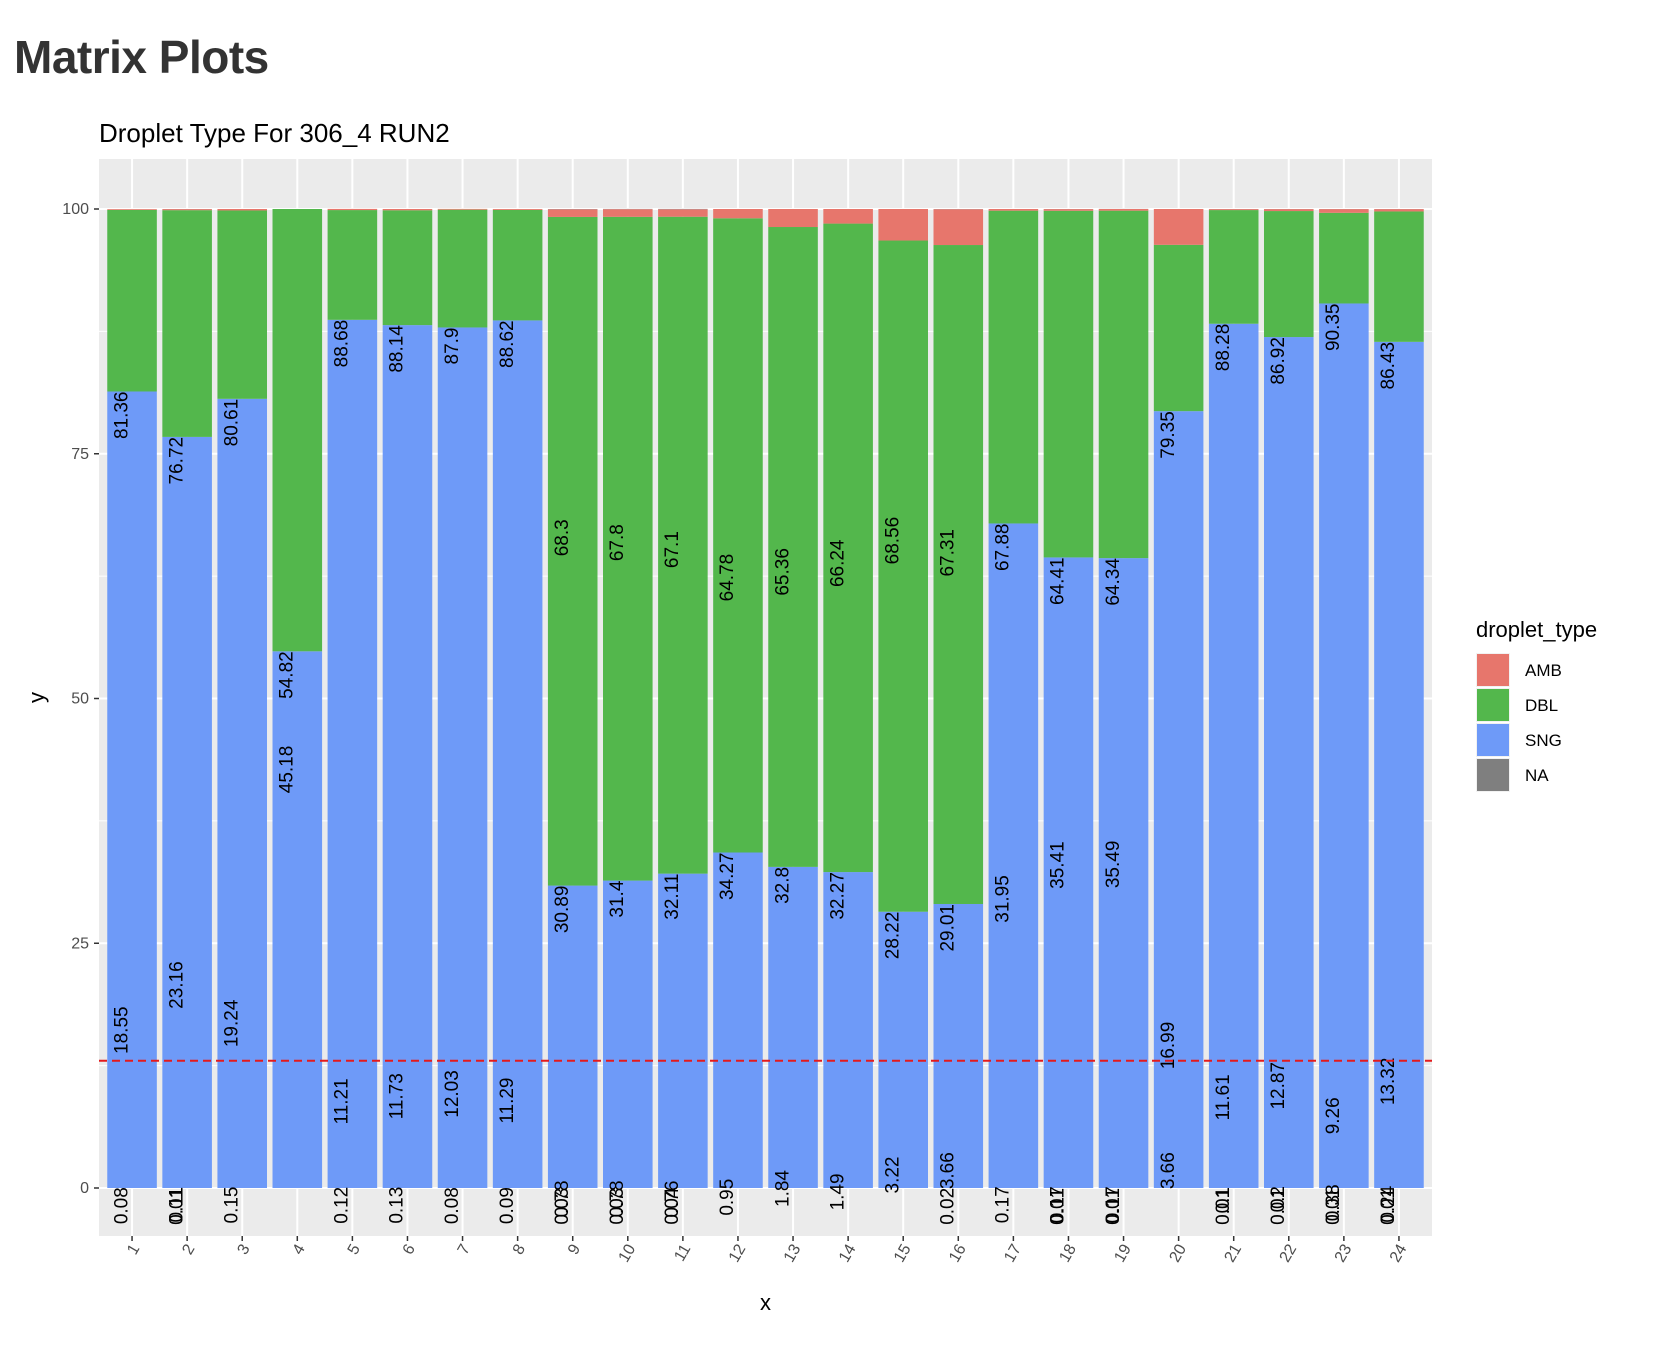 The height and width of the screenshot is (1348, 1654). What do you see at coordinates (84, 1188) in the screenshot?
I see `y-tick-label: 0` at bounding box center [84, 1188].